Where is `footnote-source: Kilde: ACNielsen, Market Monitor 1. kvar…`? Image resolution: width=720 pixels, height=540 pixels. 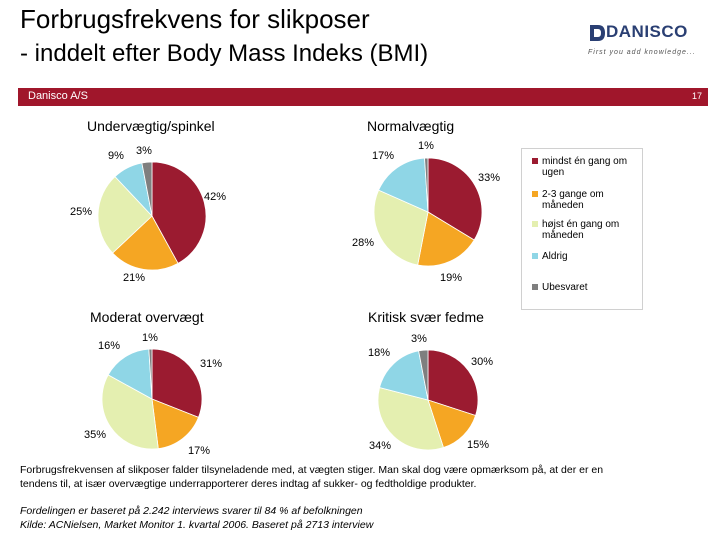
footnote-source: Kilde: ACNielsen, Market Monitor 1. kvar… is located at coordinates (197, 525).